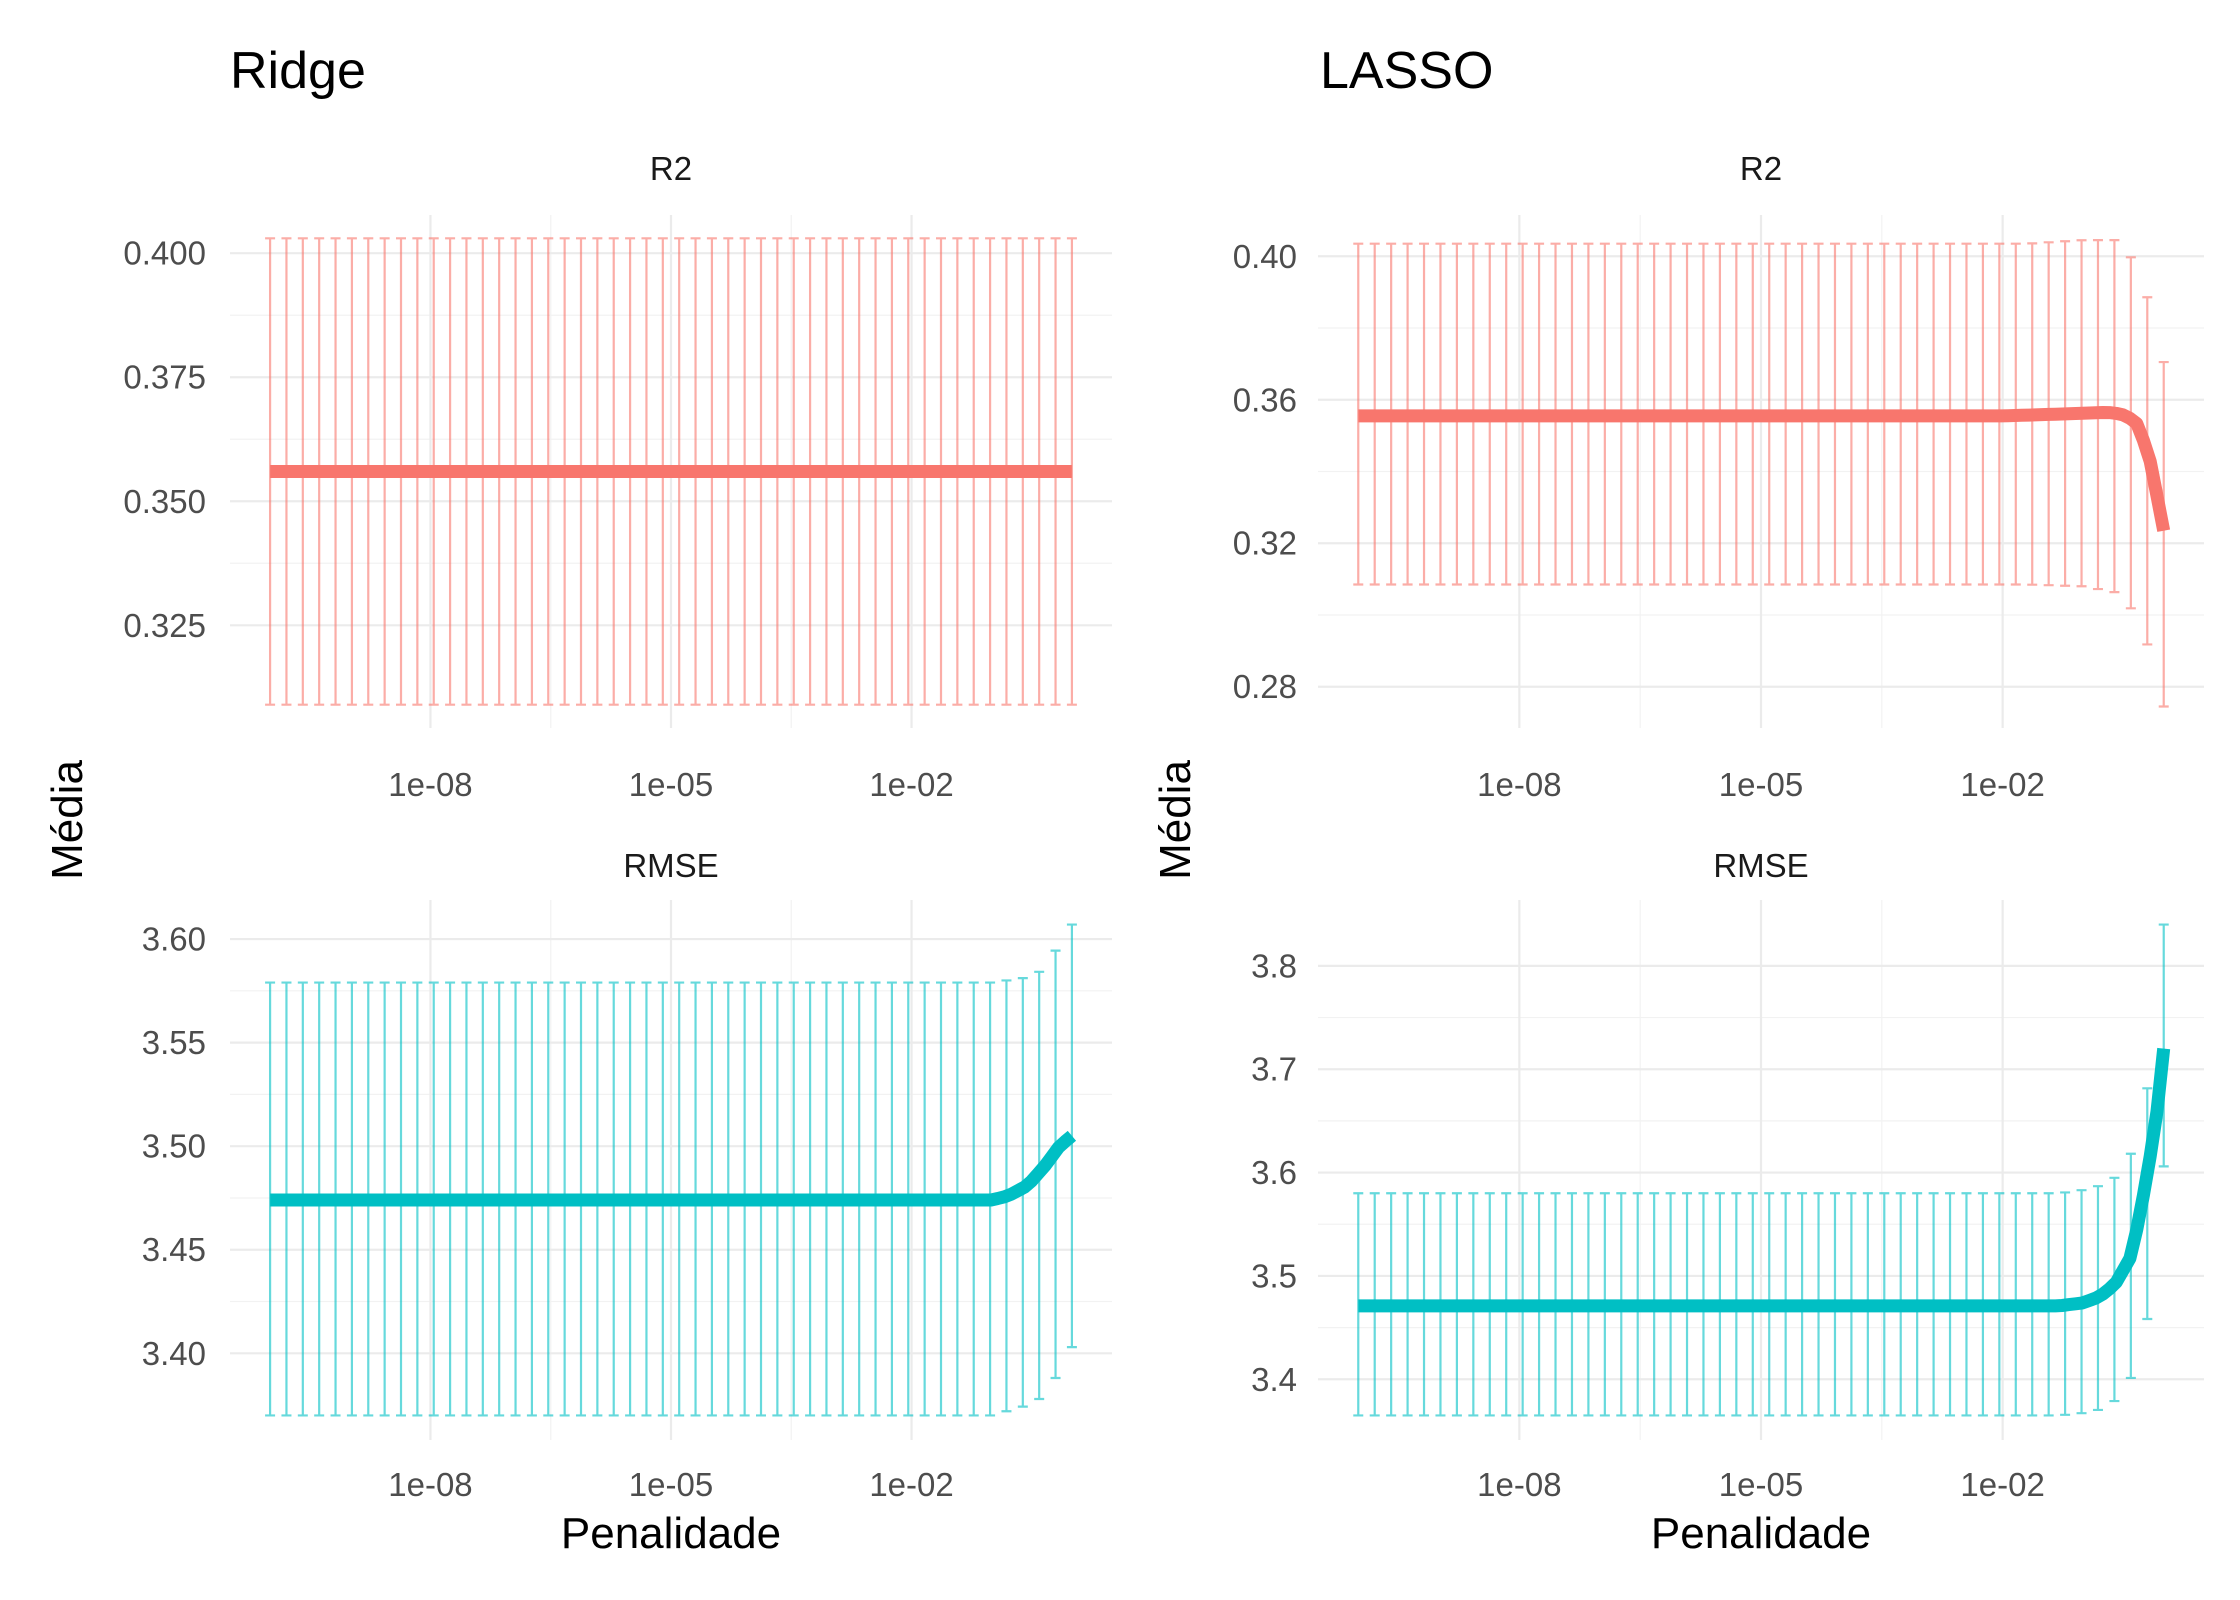  What do you see at coordinates (164, 501) in the screenshot?
I see `ridge-r2-y-tick-label: 0.350` at bounding box center [164, 501].